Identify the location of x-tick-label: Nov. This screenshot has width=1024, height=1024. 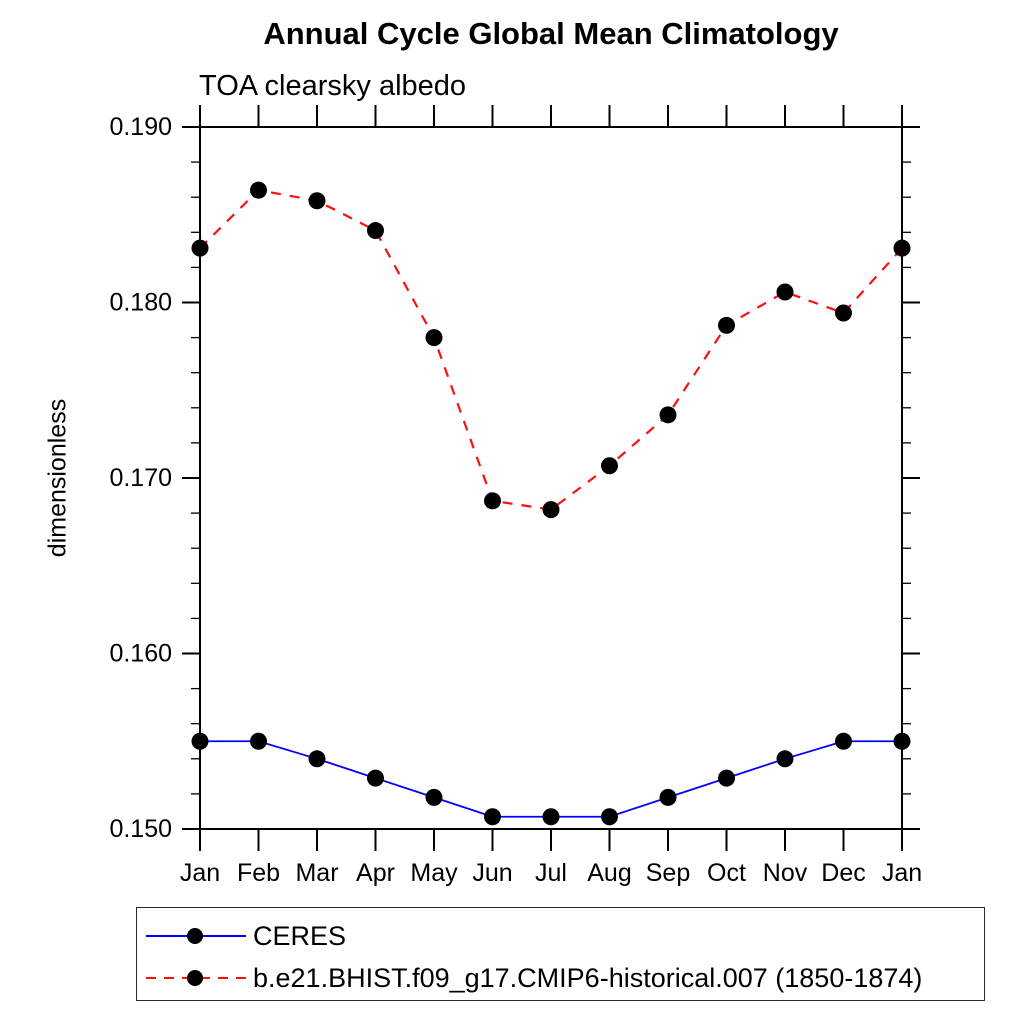
(785, 873).